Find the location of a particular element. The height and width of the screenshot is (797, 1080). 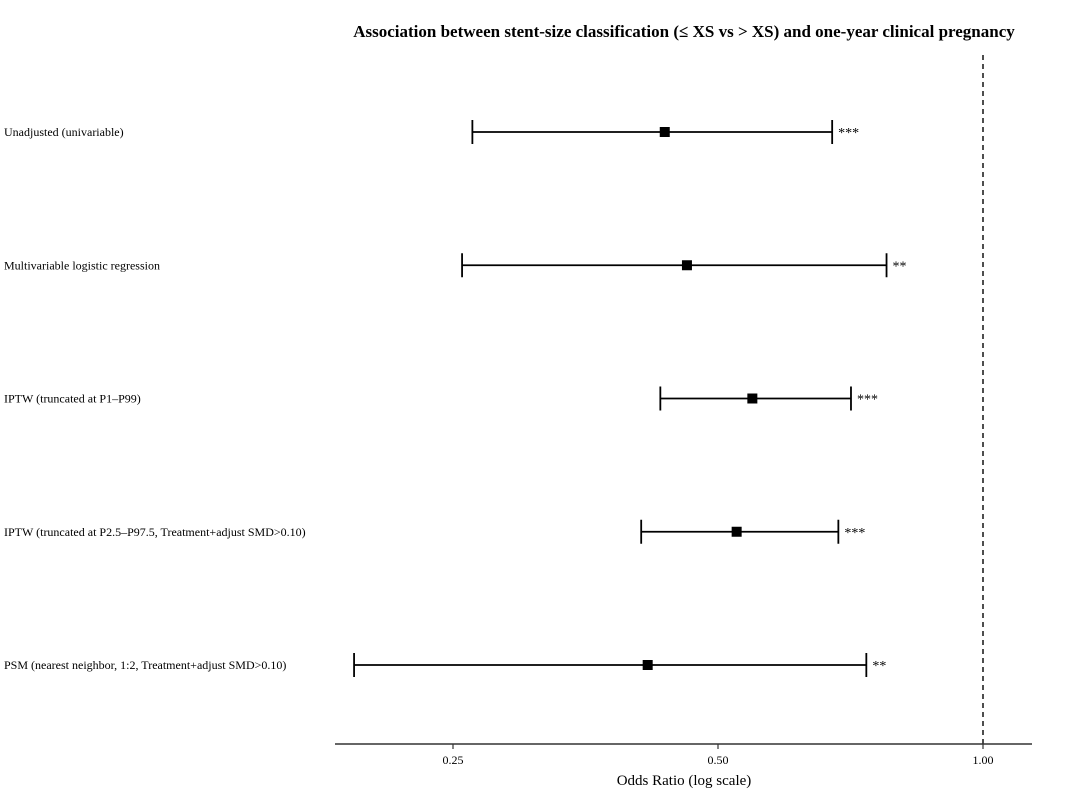

x-axis-ticks: 0.25 0.50 1.00 is located at coordinates (718, 755).